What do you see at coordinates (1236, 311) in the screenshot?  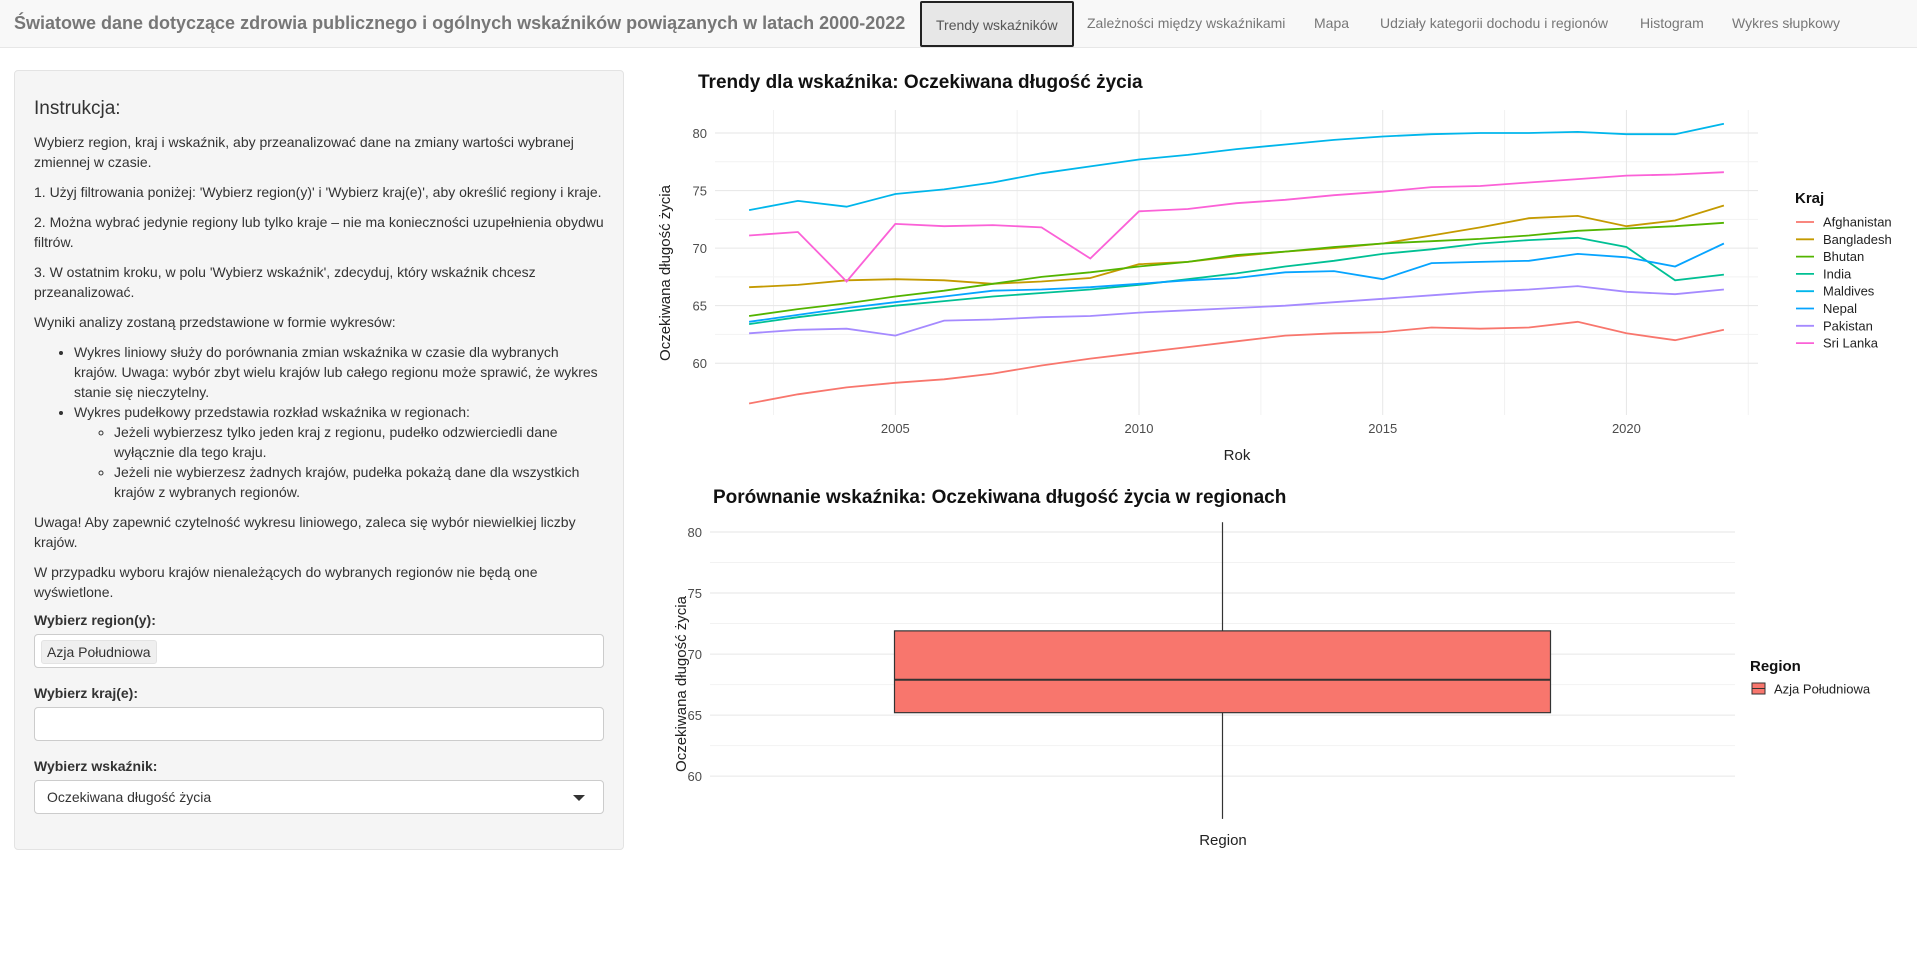 I see `series-line-pakistan` at bounding box center [1236, 311].